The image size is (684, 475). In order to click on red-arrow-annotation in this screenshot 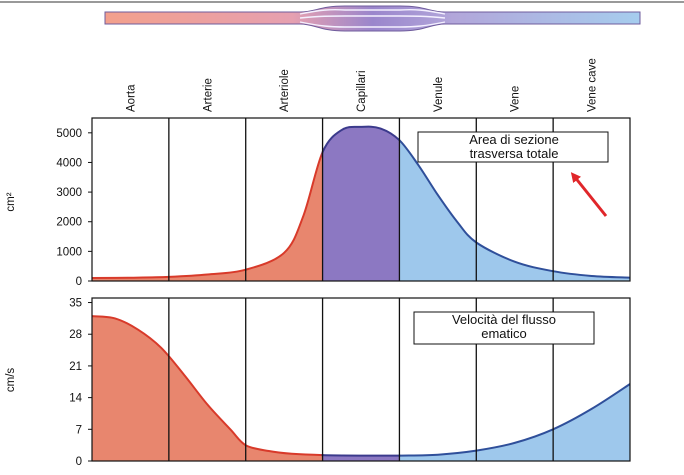, I will do `click(589, 194)`.